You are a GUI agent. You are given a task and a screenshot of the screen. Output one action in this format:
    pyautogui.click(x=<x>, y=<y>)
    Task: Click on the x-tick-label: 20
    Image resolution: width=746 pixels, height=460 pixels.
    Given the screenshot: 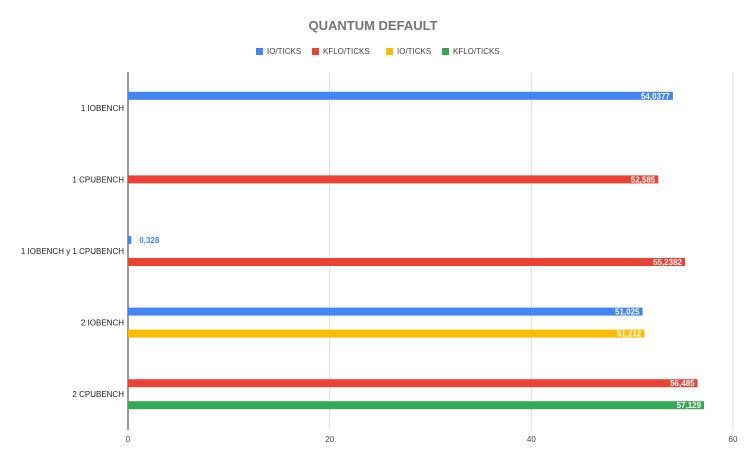 What is the action you would take?
    pyautogui.click(x=329, y=439)
    